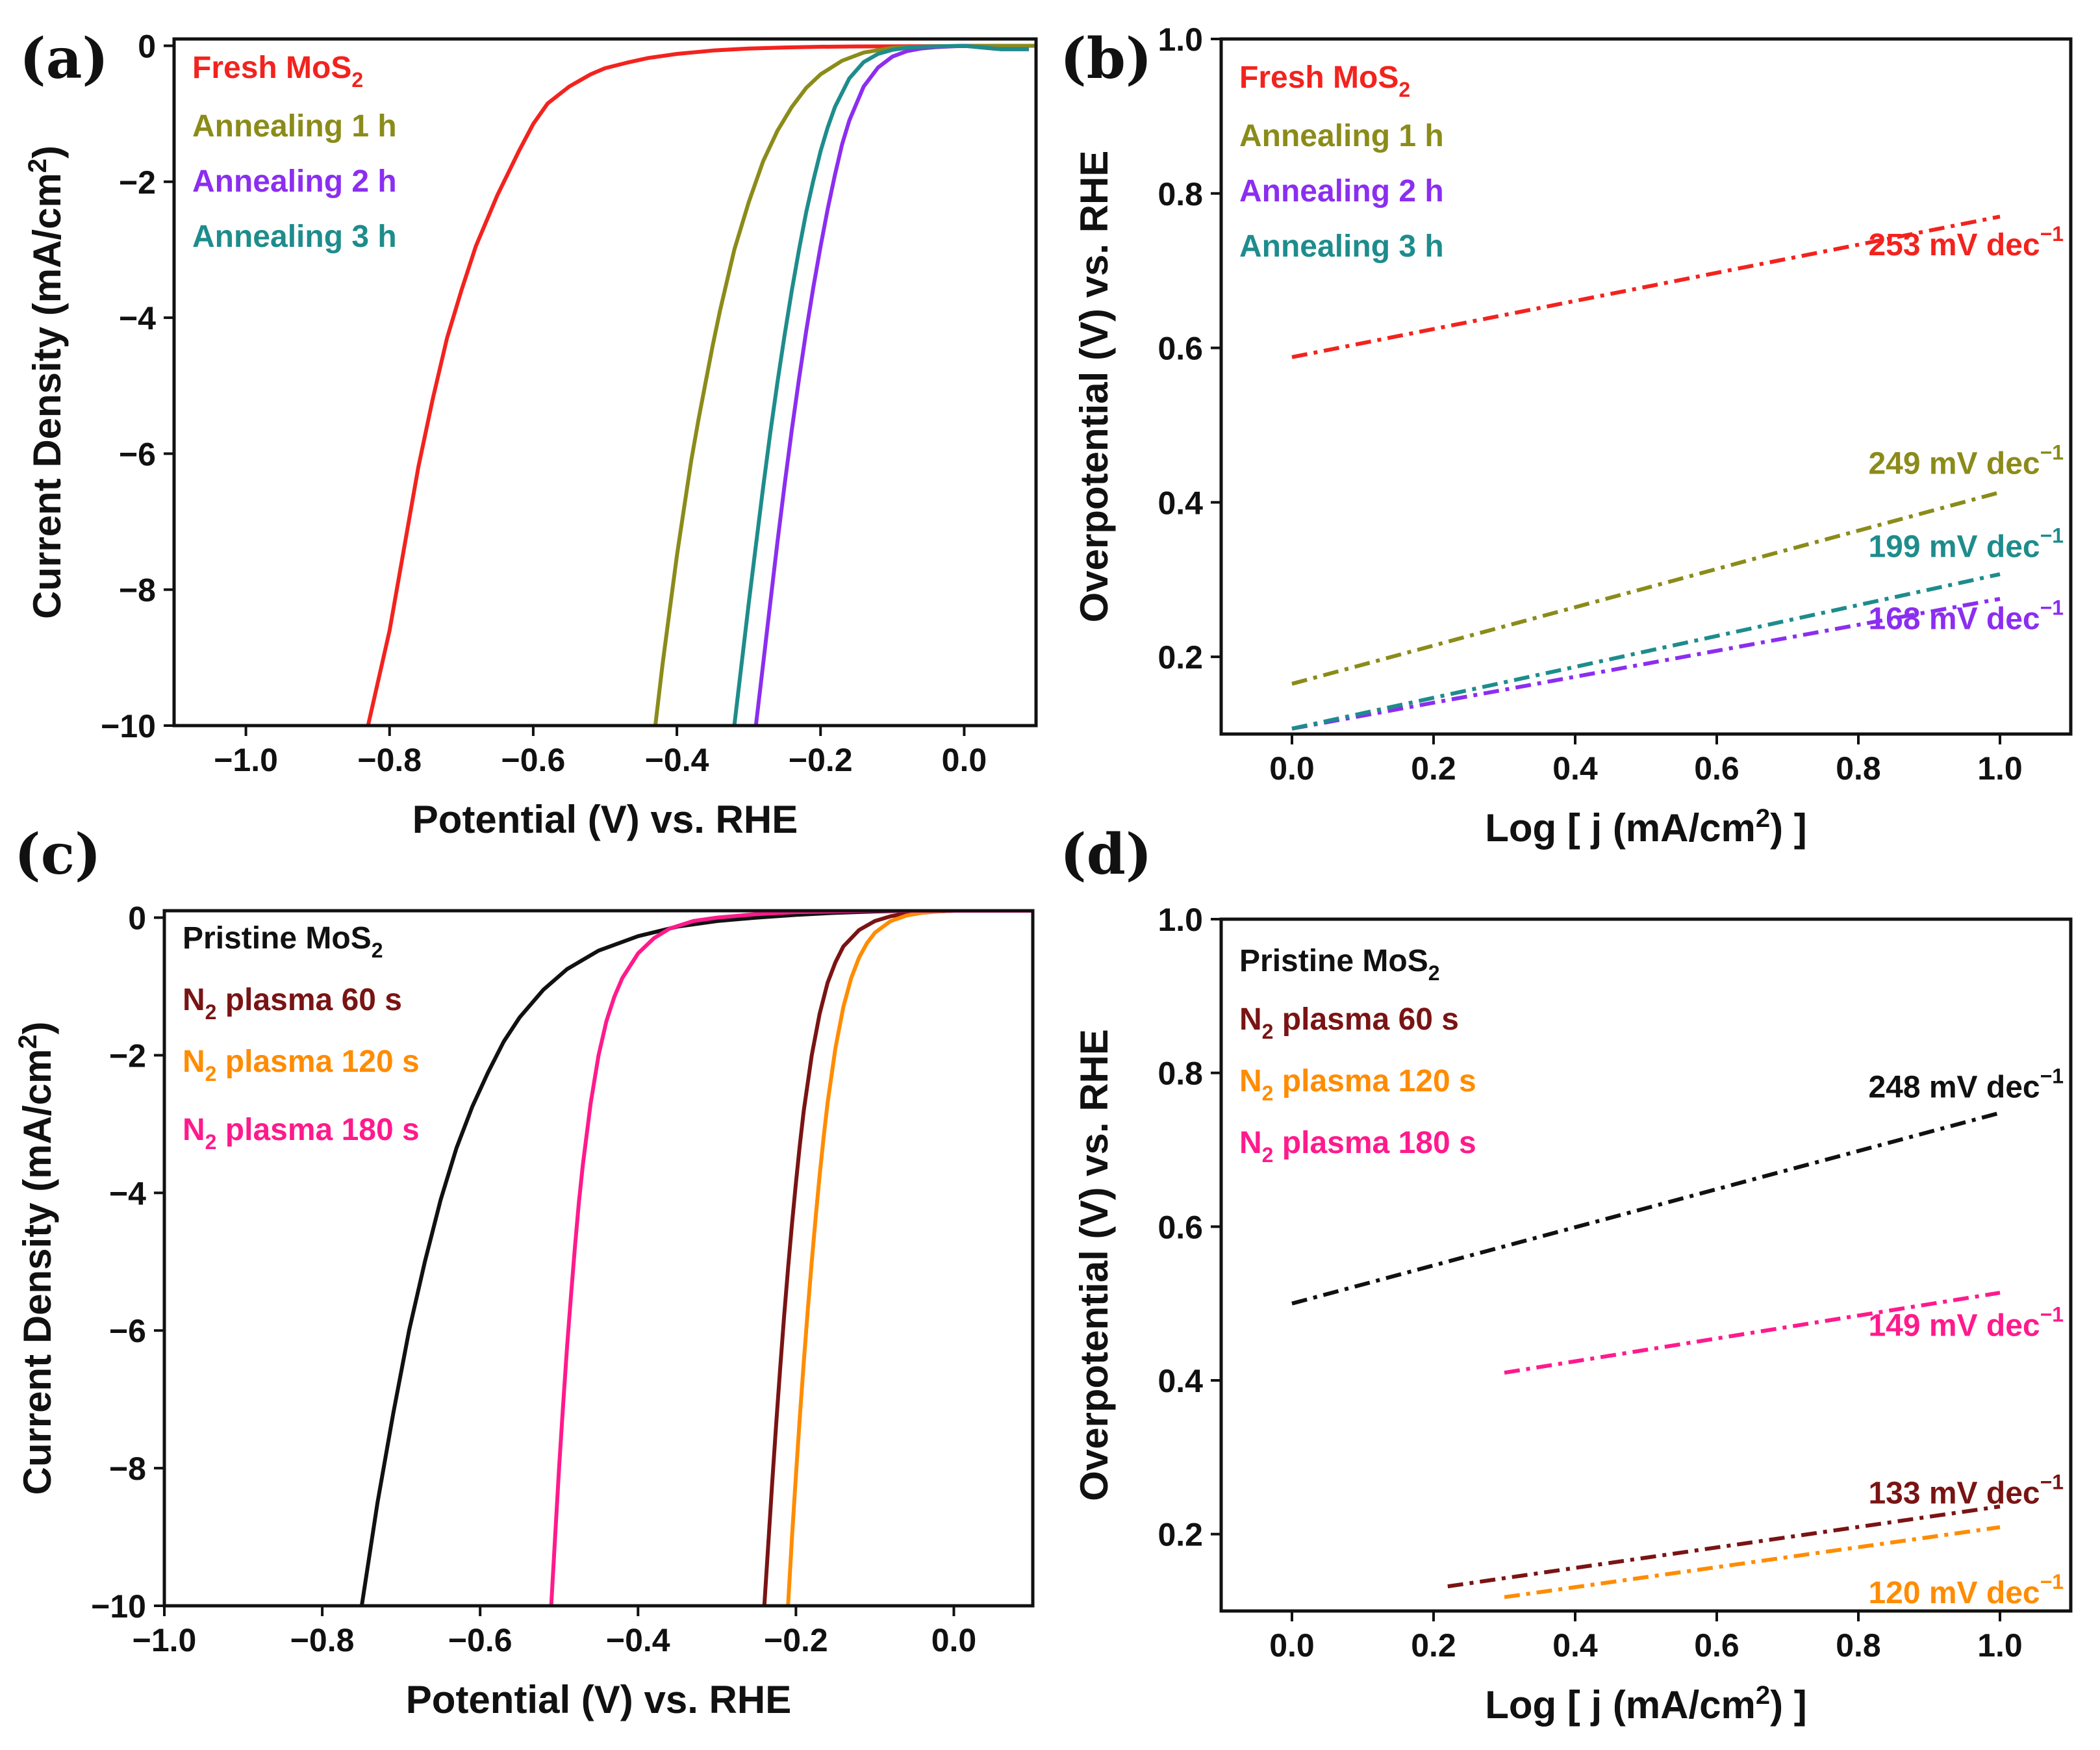  I want to click on slope-annotation: 120 mV dec−1, so click(1966, 1590).